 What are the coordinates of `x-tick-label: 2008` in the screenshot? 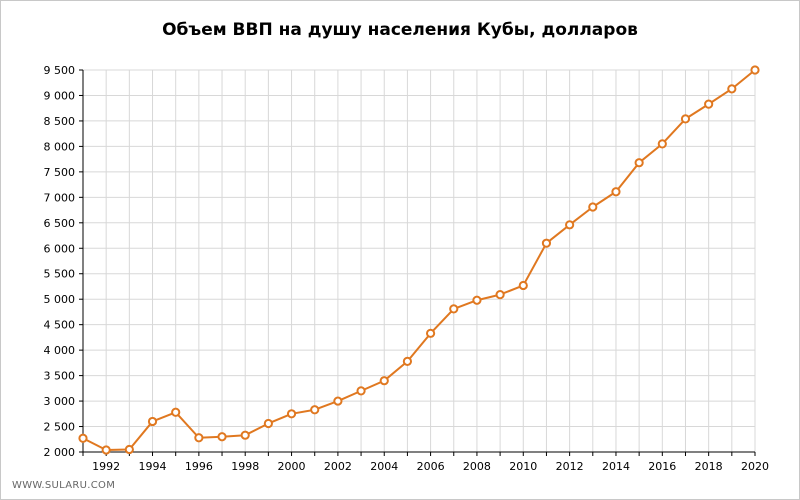 It's located at (477, 466).